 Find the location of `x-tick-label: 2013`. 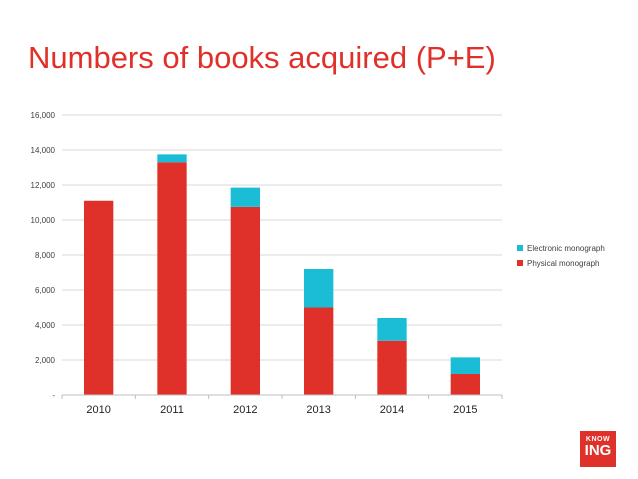

x-tick-label: 2013 is located at coordinates (318, 410).